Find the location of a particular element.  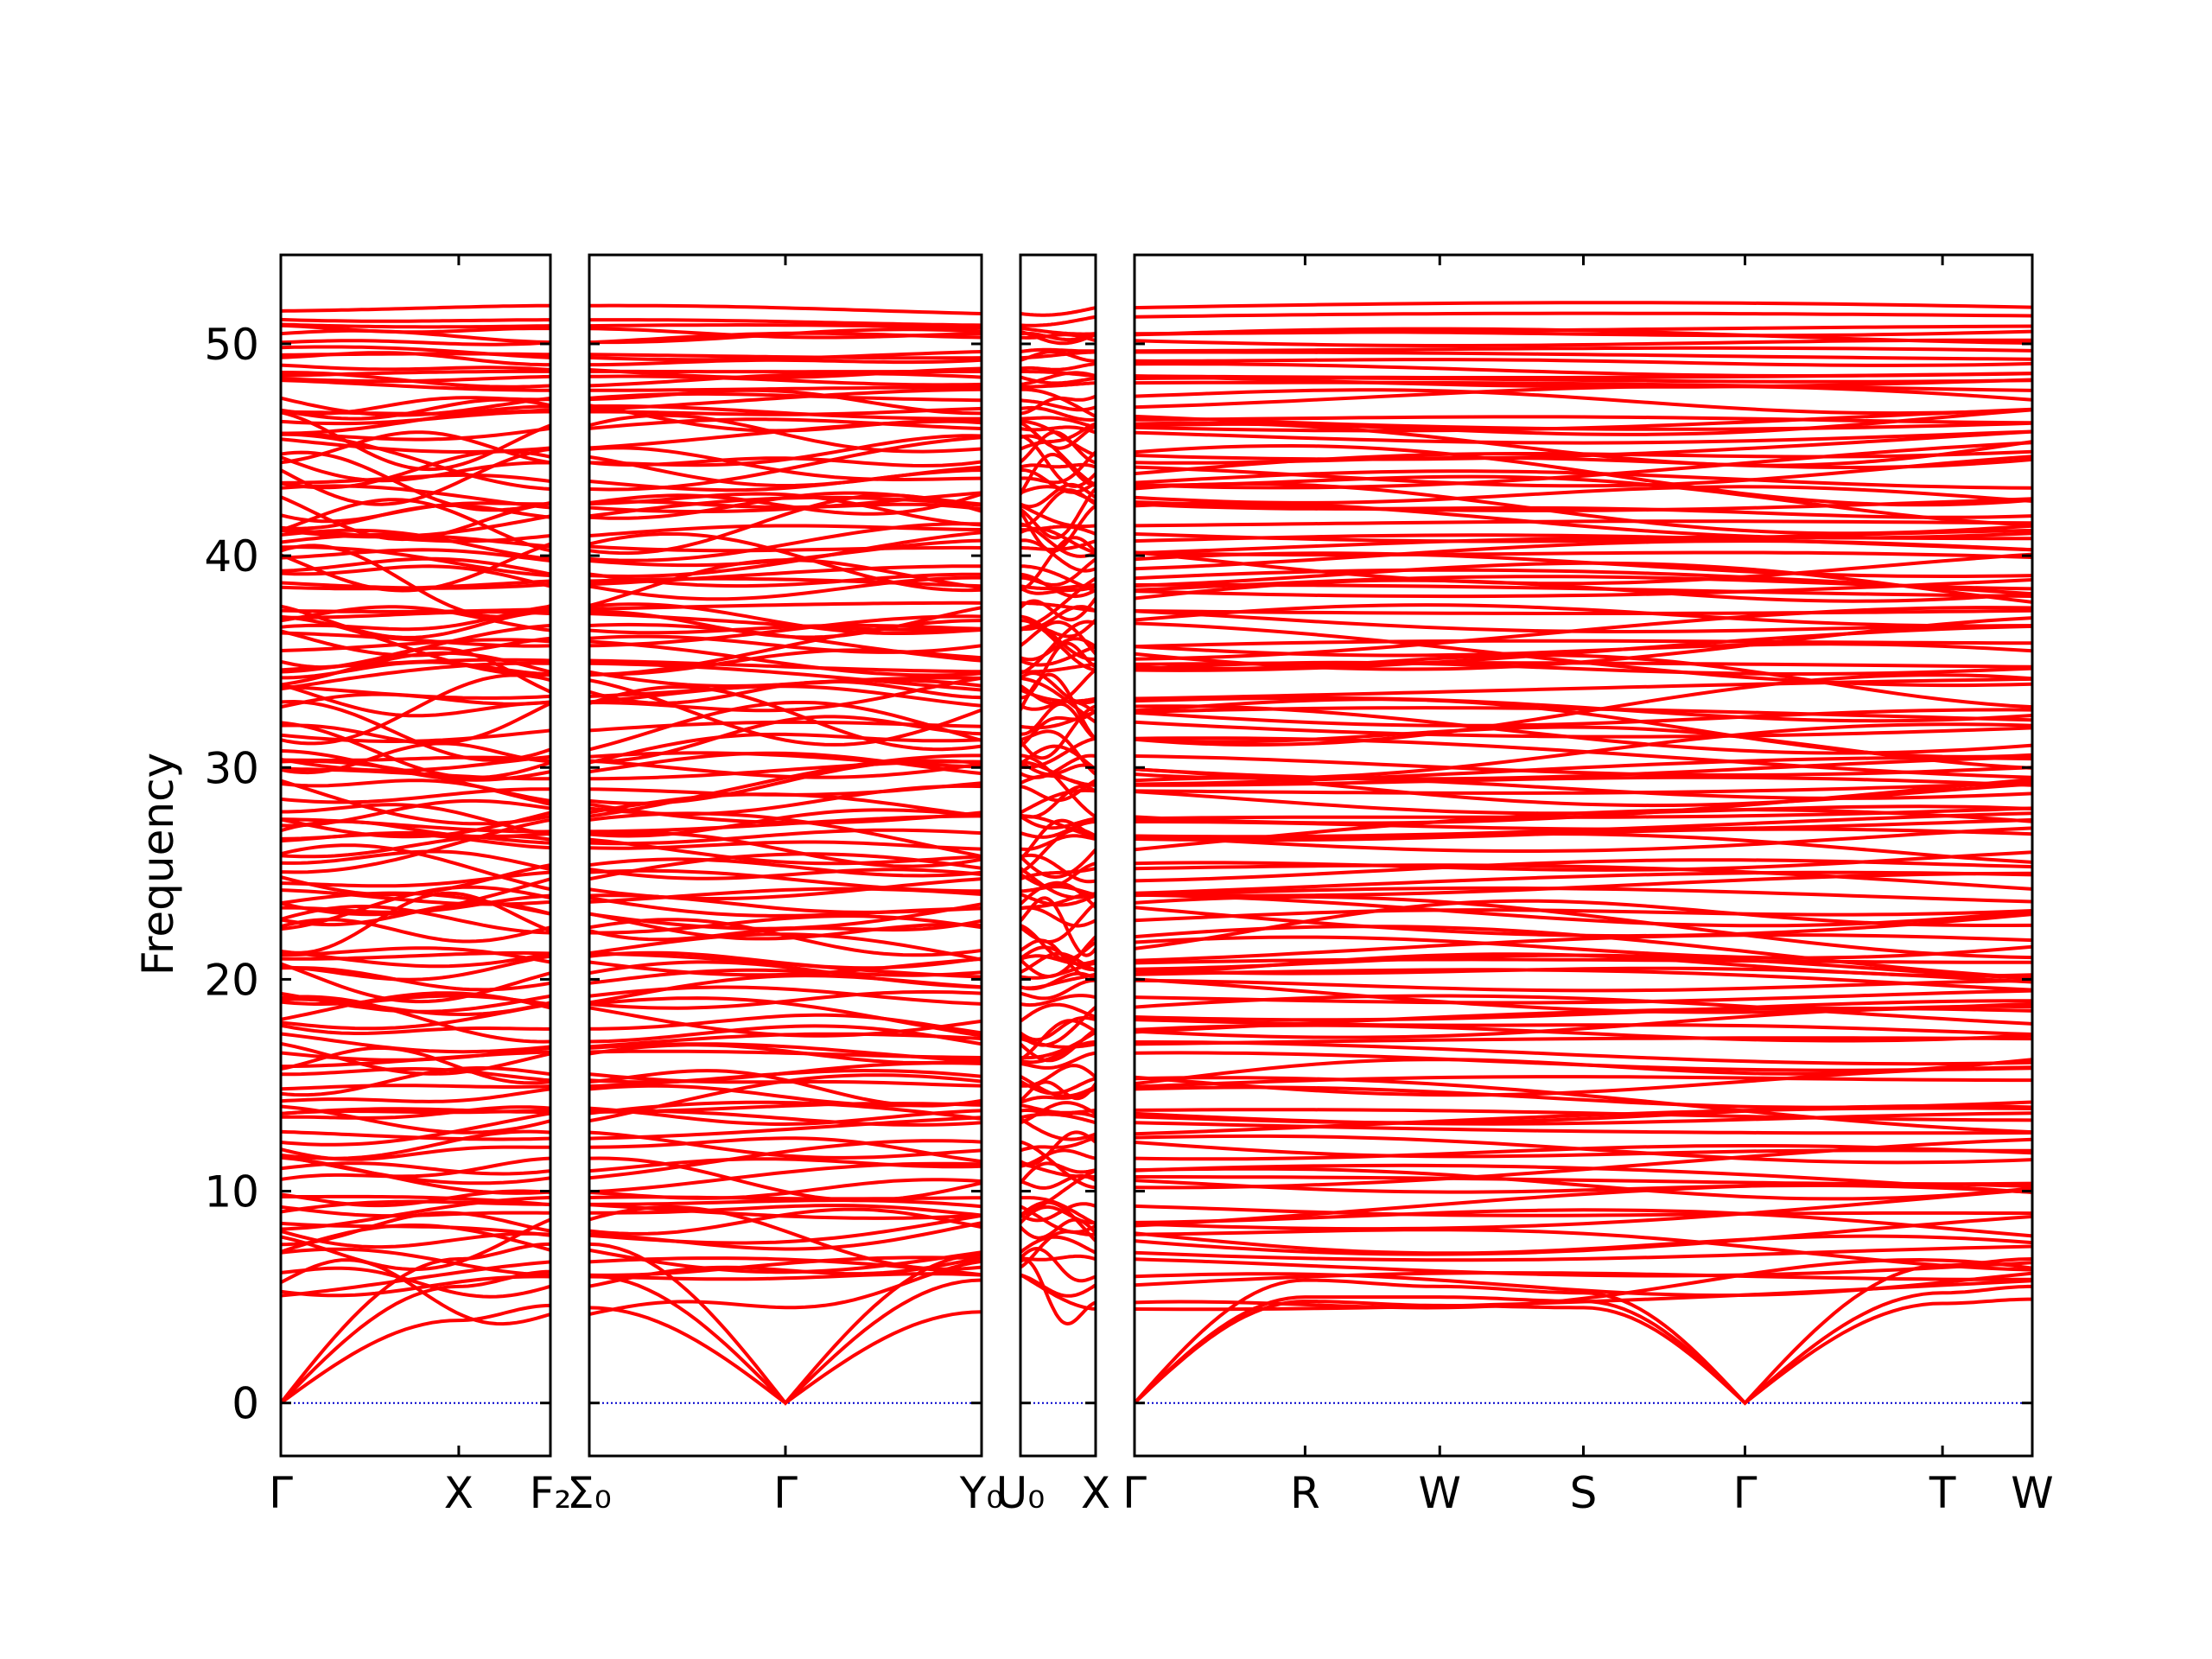

x-tick-label: Γ is located at coordinates (1745, 1493).